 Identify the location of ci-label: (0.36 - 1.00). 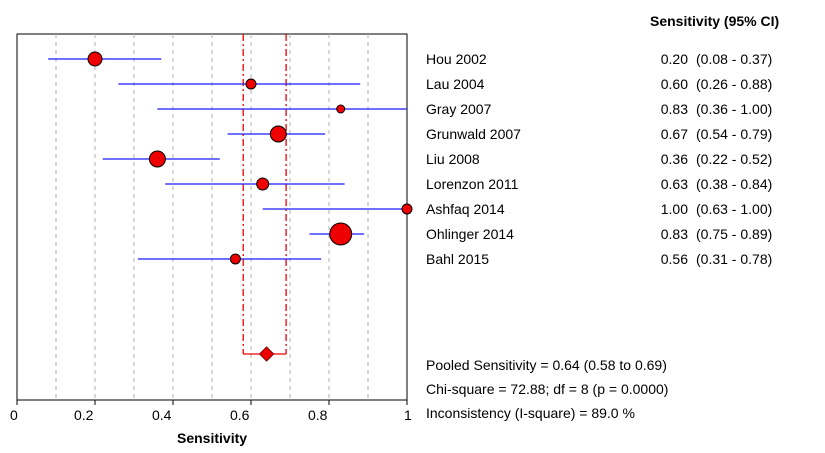
(734, 109).